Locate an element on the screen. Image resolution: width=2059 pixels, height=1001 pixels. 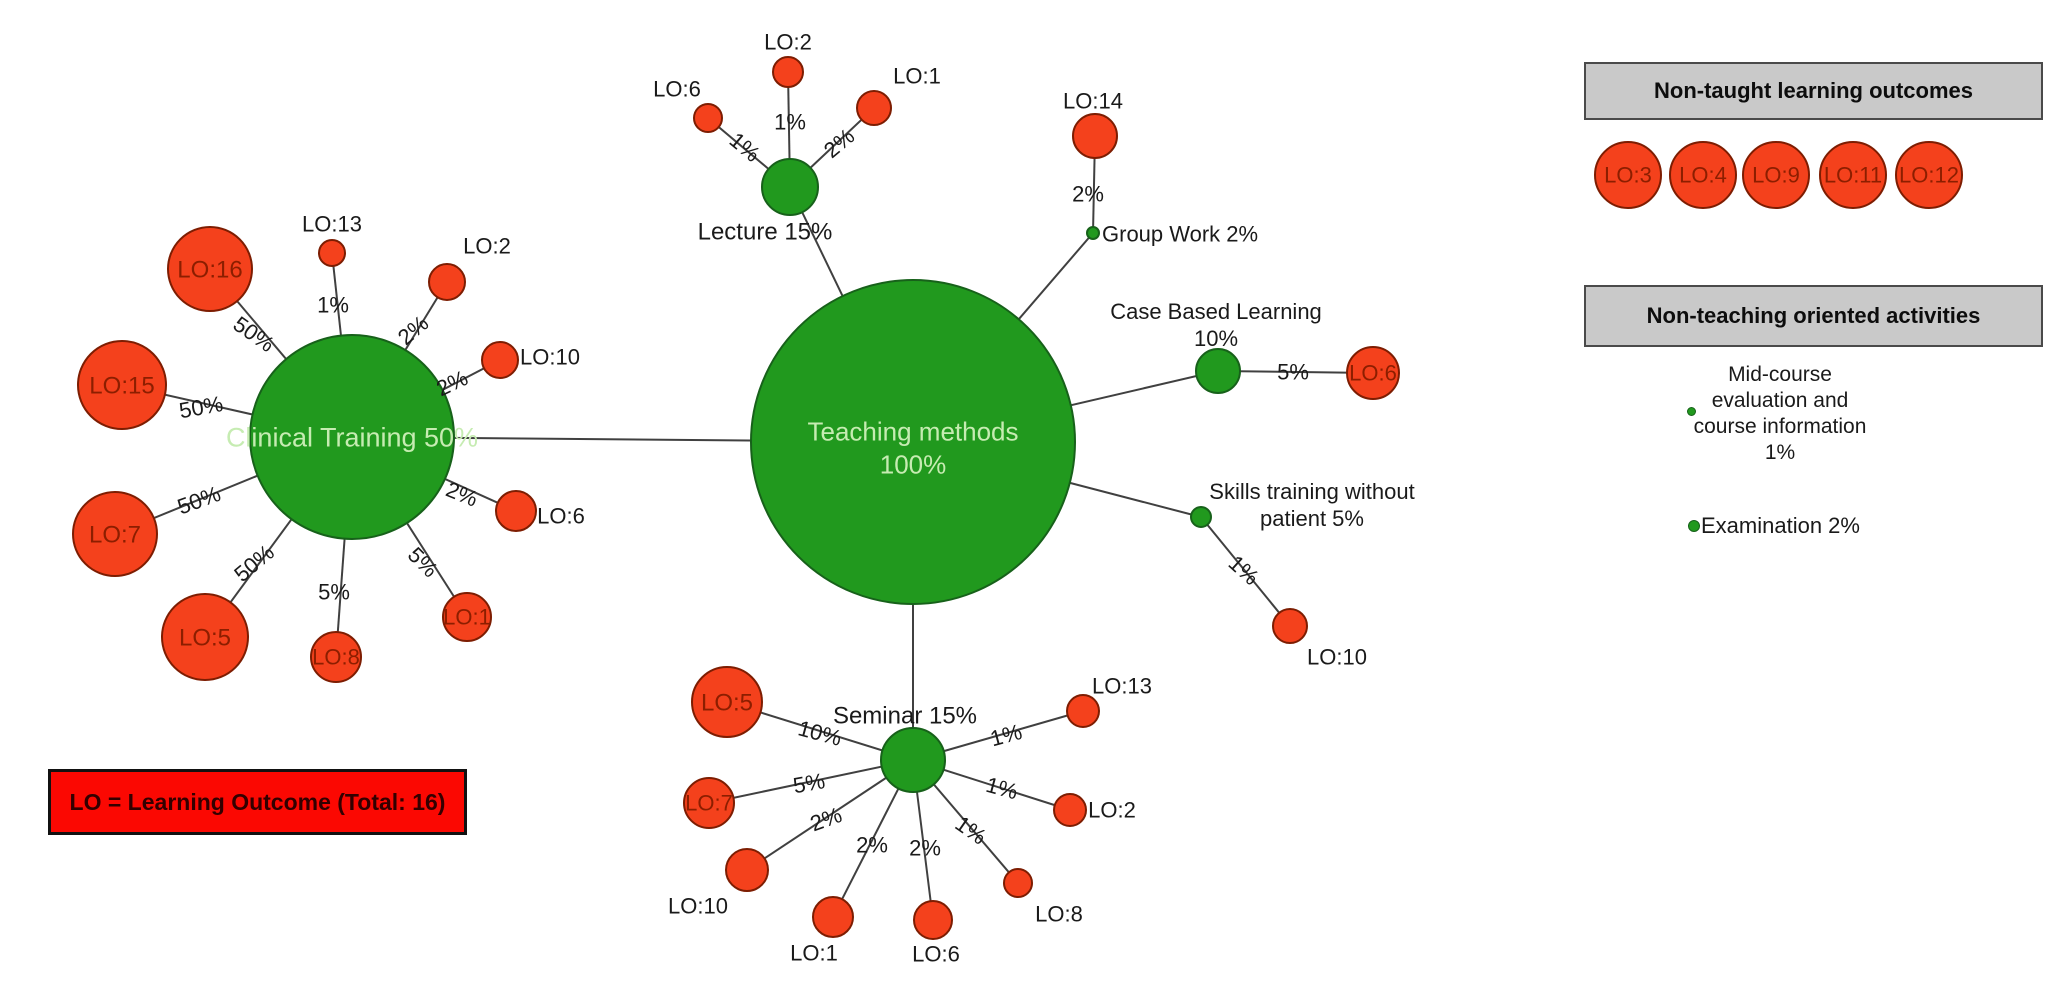
node-label-lecture: Lecture 15% is located at coordinates (765, 231).